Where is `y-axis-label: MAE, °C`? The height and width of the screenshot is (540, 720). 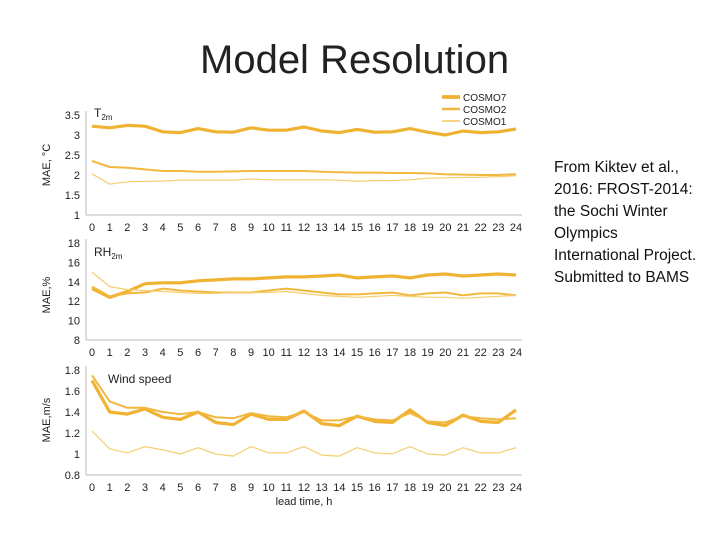 y-axis-label: MAE, °C is located at coordinates (47, 165).